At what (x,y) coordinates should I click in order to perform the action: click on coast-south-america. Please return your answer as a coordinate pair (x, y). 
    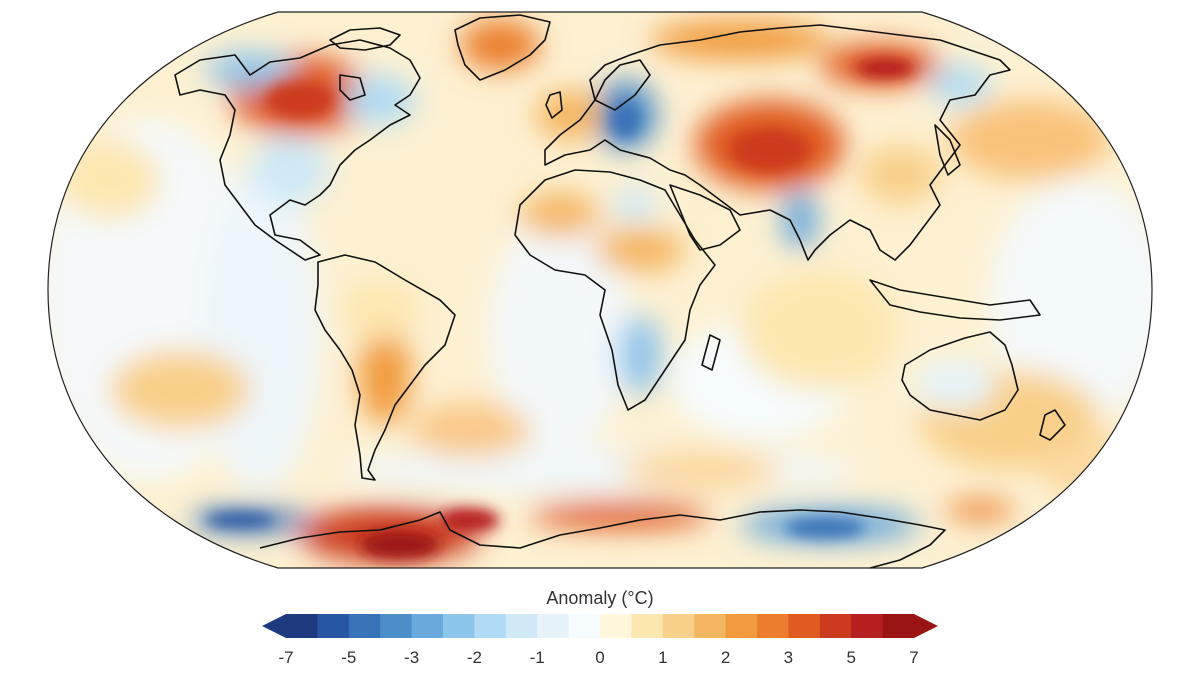
    Looking at the image, I should click on (385, 367).